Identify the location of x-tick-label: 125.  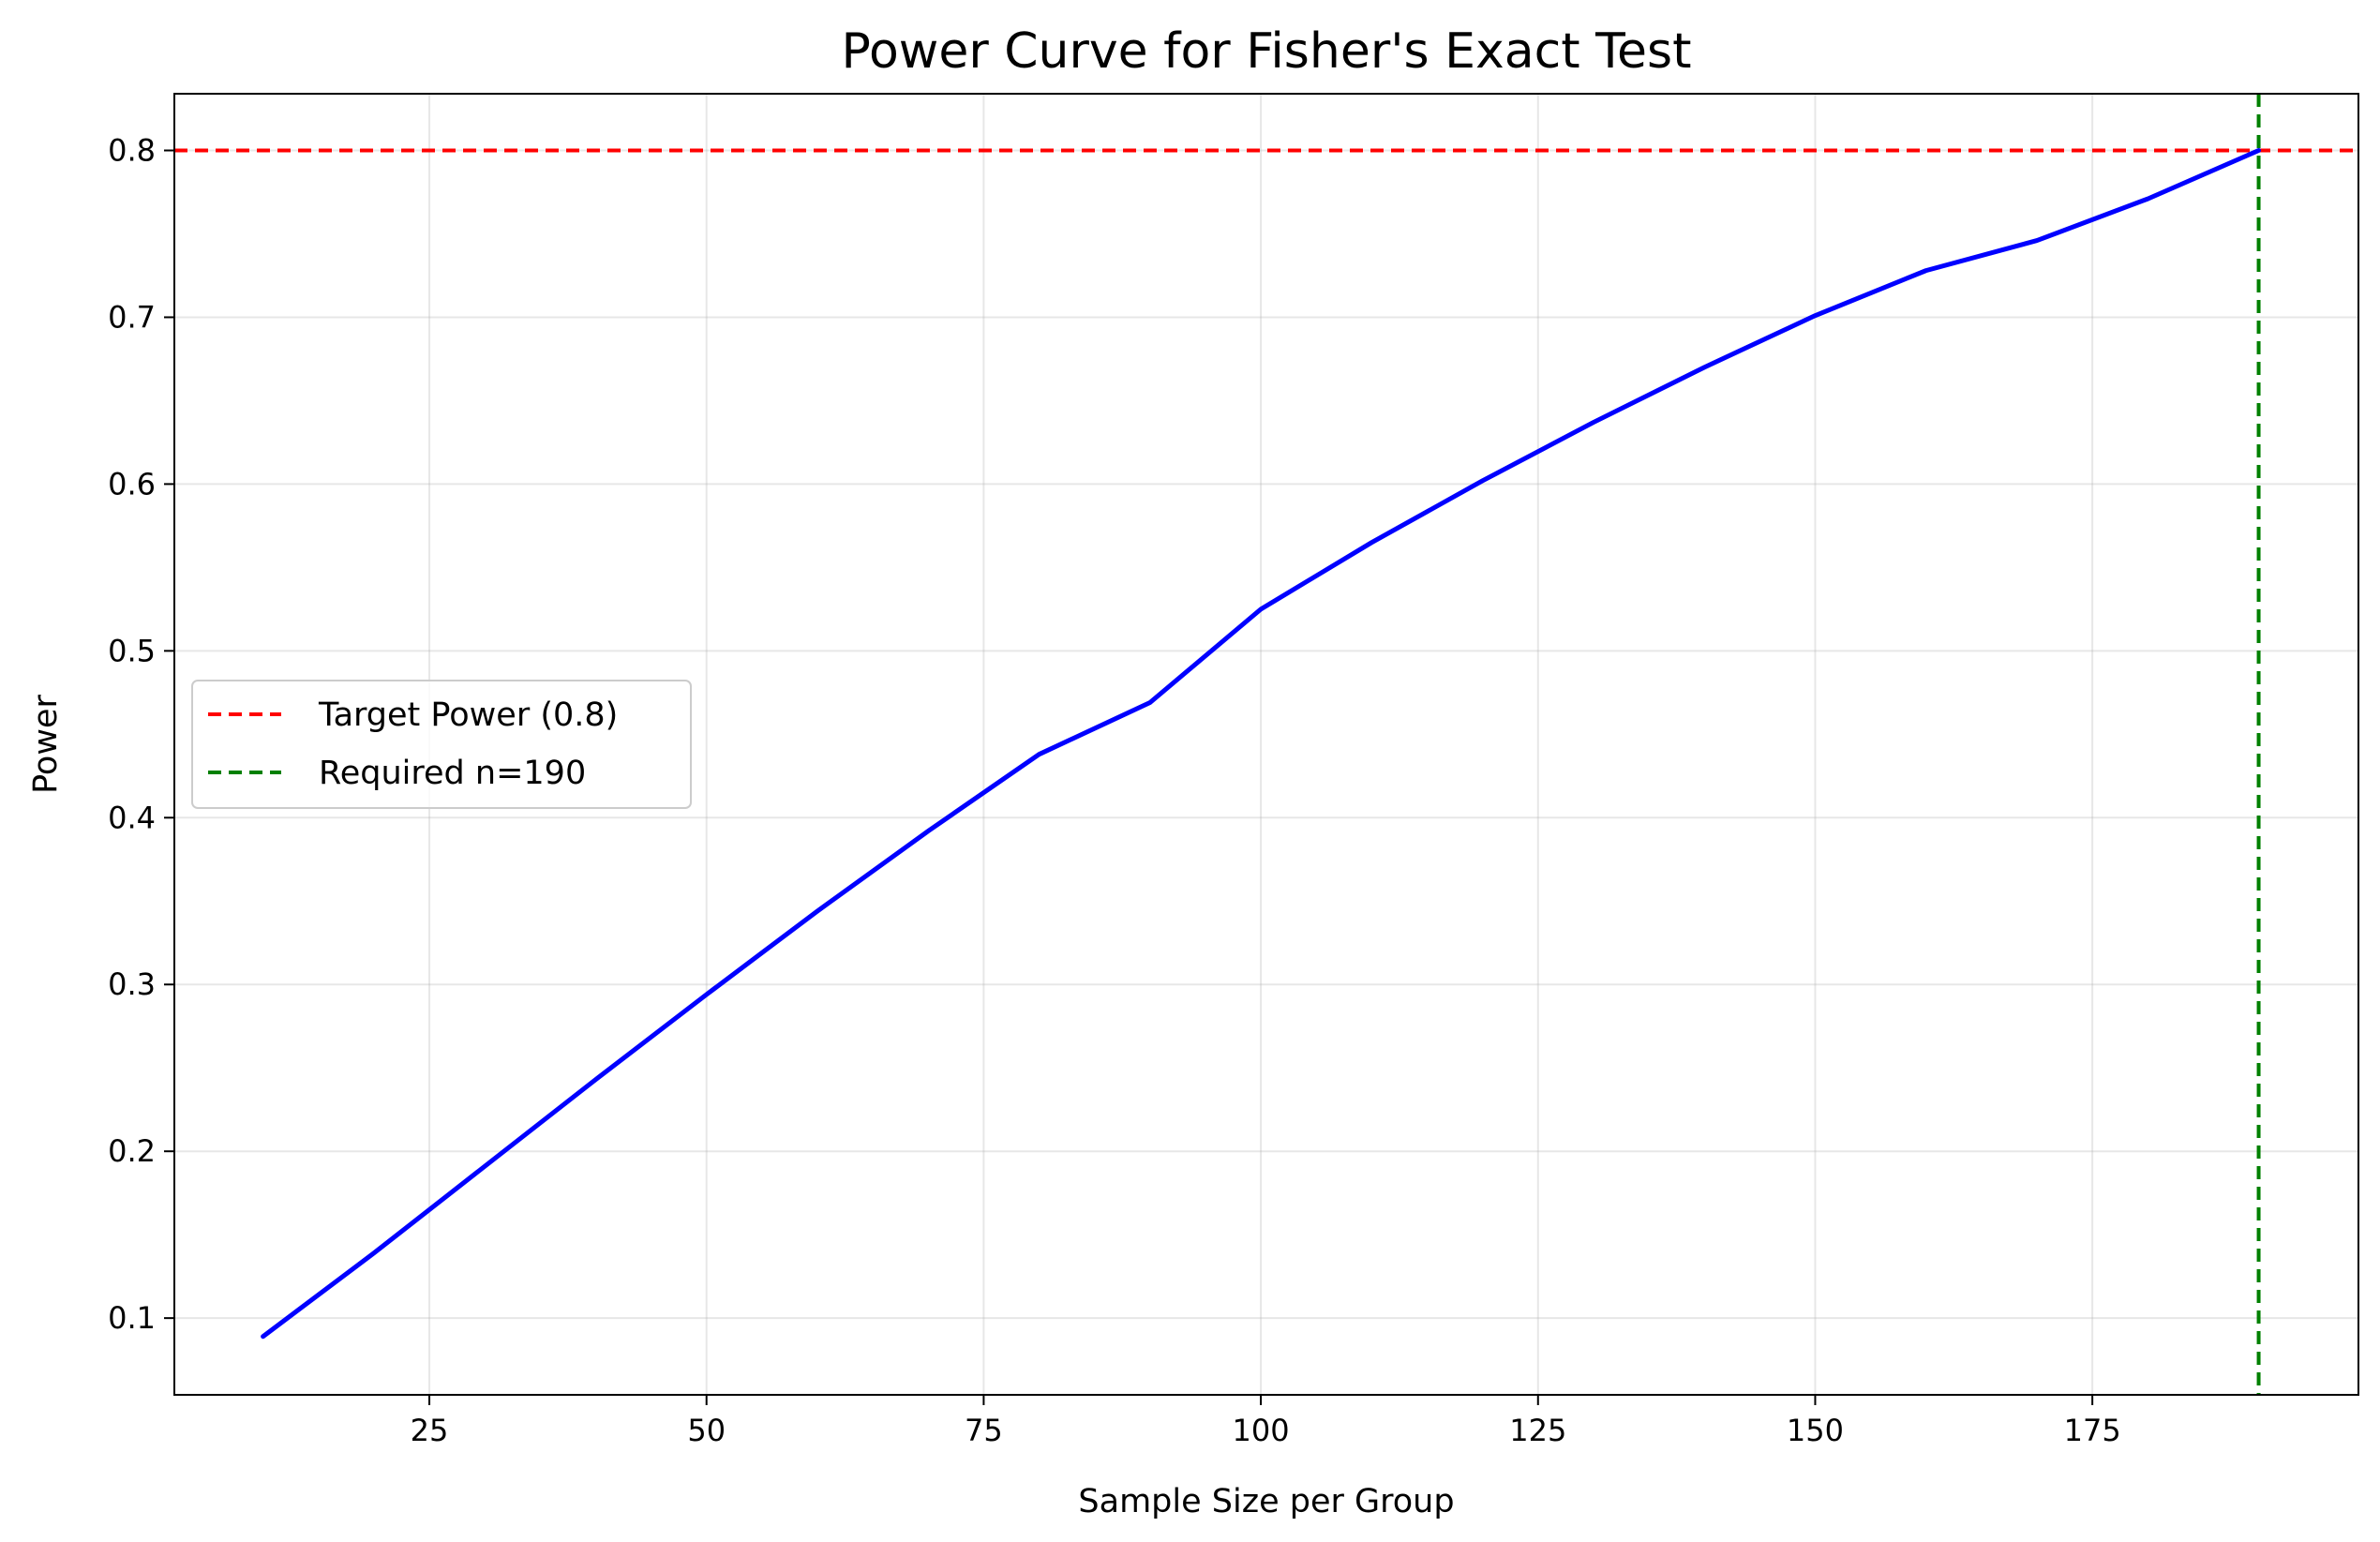
(1537, 1430).